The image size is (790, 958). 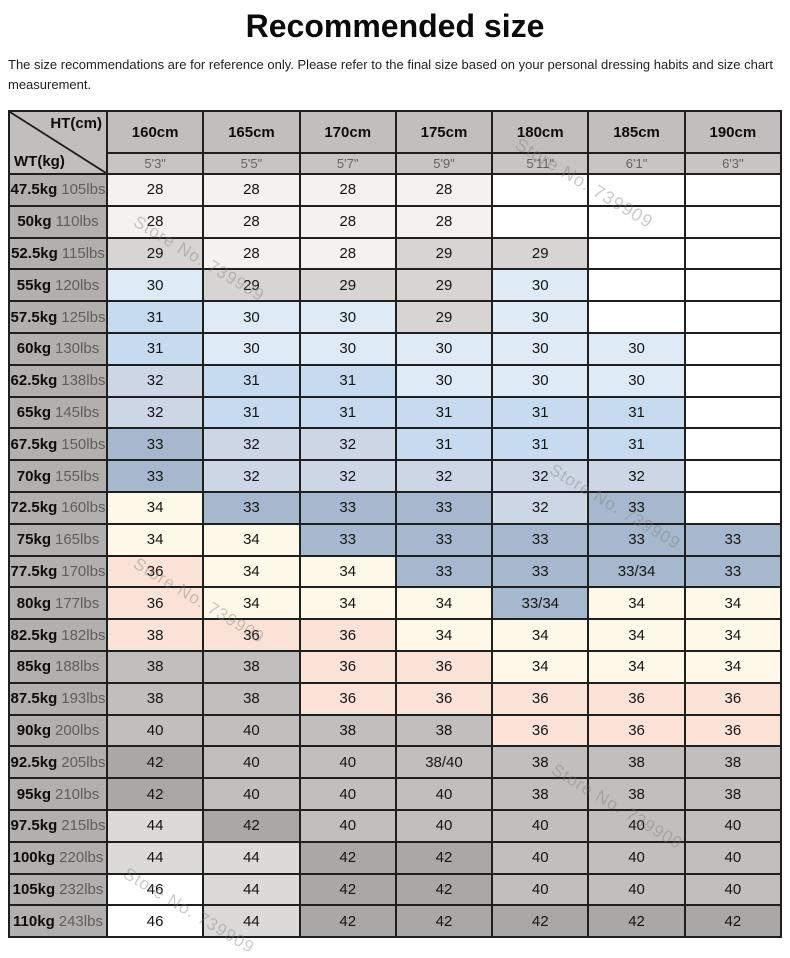 I want to click on weight-kg: 67.5kg, so click(x=34, y=444).